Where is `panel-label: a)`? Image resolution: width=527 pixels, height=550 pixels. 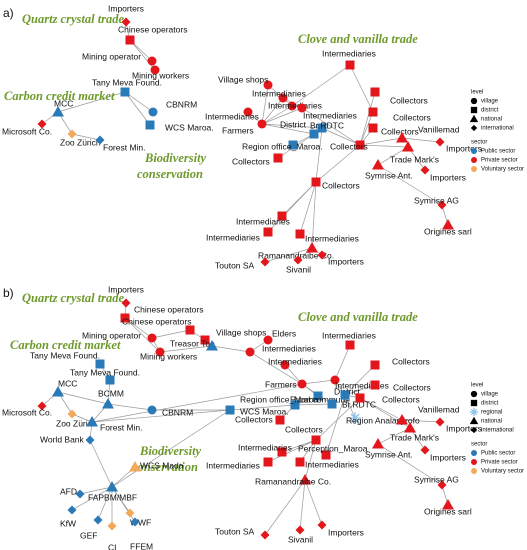
panel-label: a) is located at coordinates (8, 13).